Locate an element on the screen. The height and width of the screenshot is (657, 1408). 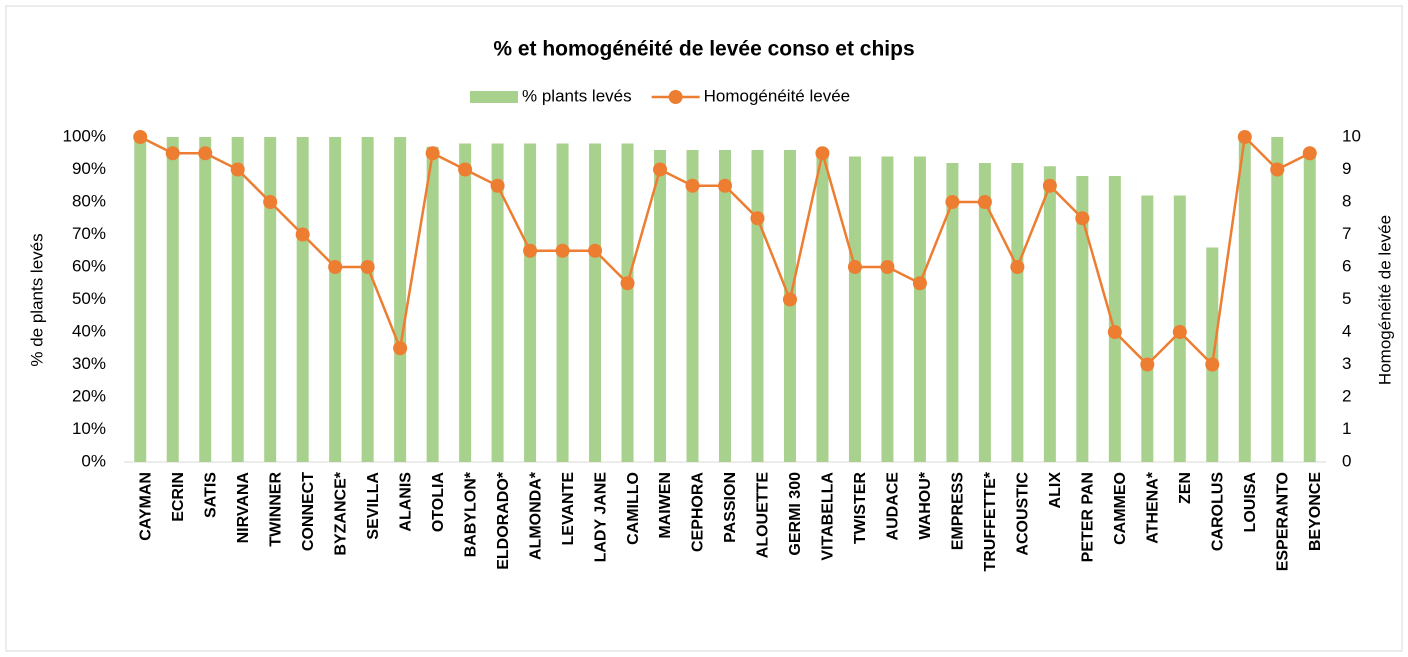
y2-tick-label: 5 is located at coordinates (1346, 298).